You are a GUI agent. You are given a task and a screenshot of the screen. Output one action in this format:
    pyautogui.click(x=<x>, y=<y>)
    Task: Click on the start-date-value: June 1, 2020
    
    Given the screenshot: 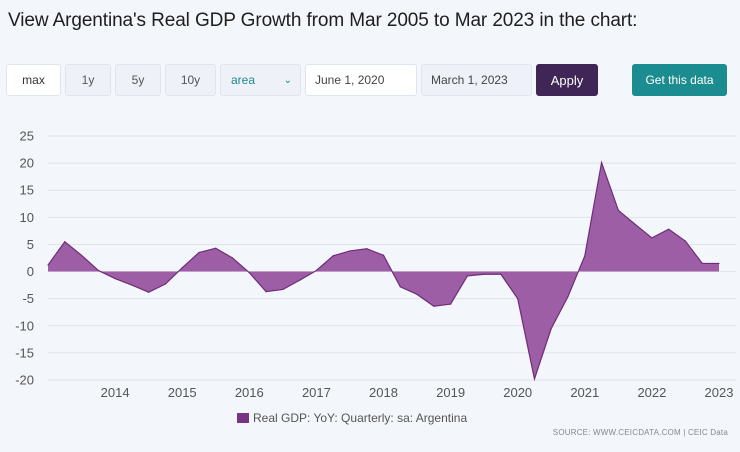 What is the action you would take?
    pyautogui.click(x=350, y=80)
    